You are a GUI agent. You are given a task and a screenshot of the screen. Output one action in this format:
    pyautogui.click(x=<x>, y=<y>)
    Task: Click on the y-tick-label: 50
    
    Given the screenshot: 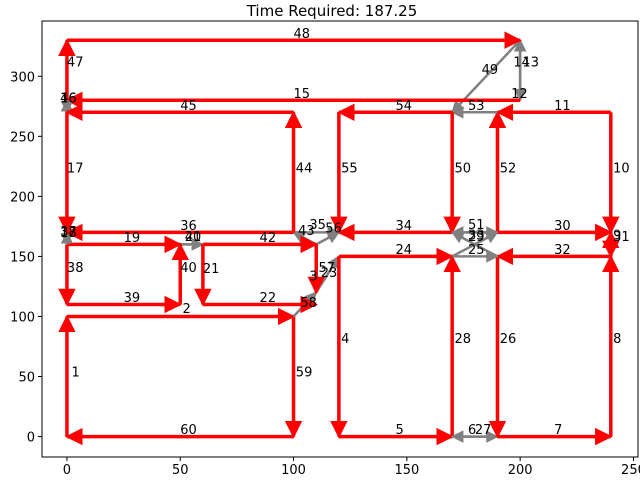 What is the action you would take?
    pyautogui.click(x=26, y=378)
    